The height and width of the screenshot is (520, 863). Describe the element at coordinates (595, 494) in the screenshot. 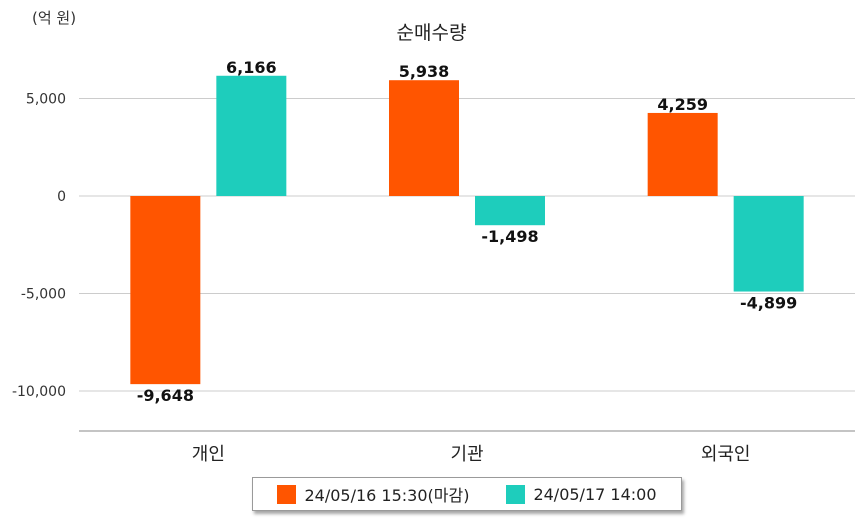

I see `legend-label-series-2: 24/05/17 14:00` at that location.